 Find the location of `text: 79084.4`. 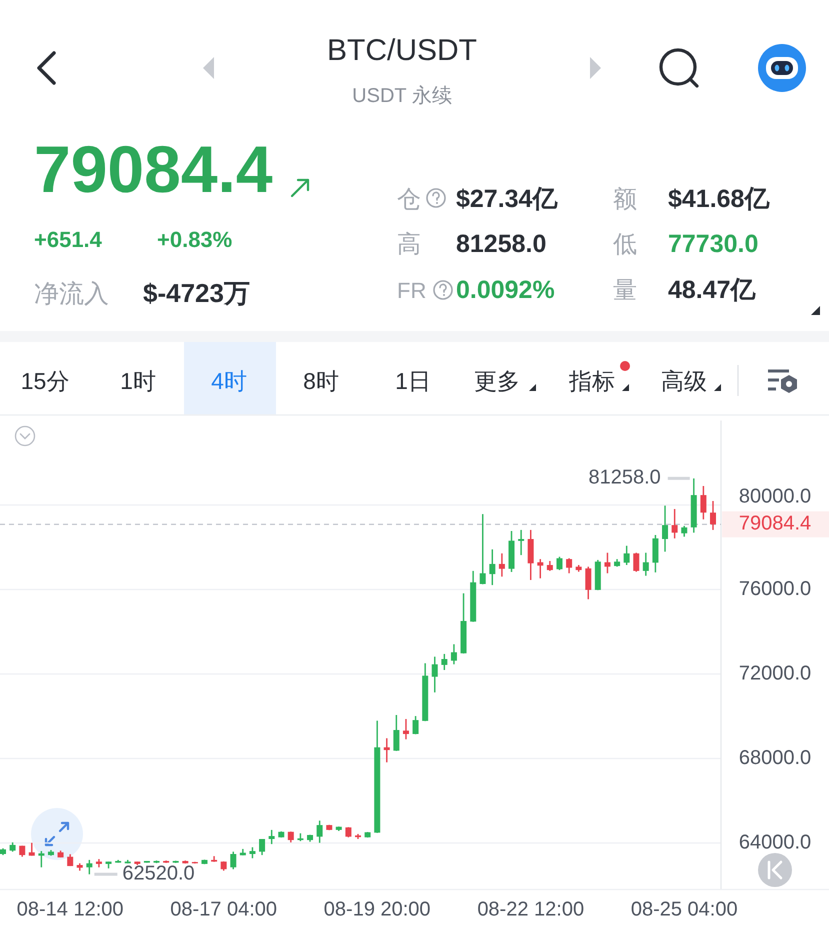

text: 79084.4 is located at coordinates (153, 169).